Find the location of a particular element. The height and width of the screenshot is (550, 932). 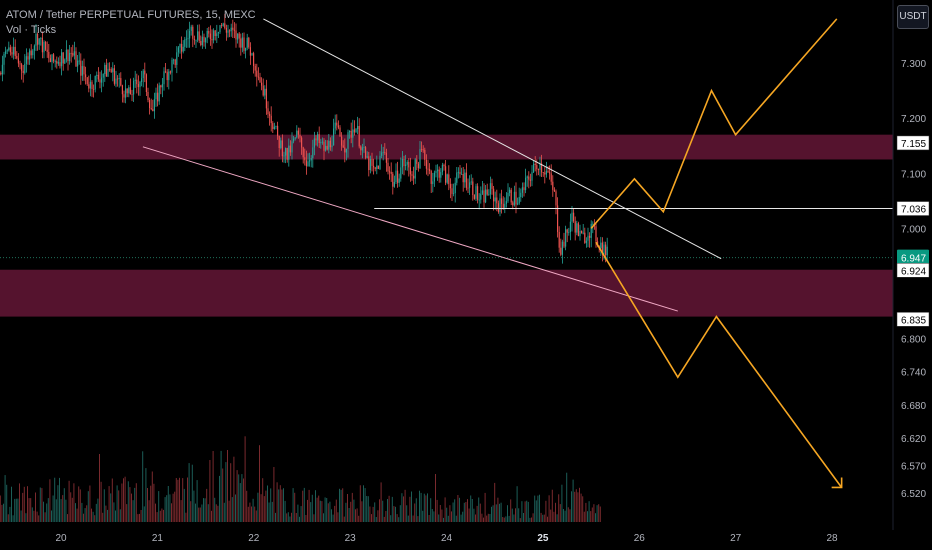

time-tick-label: 28 is located at coordinates (832, 538).